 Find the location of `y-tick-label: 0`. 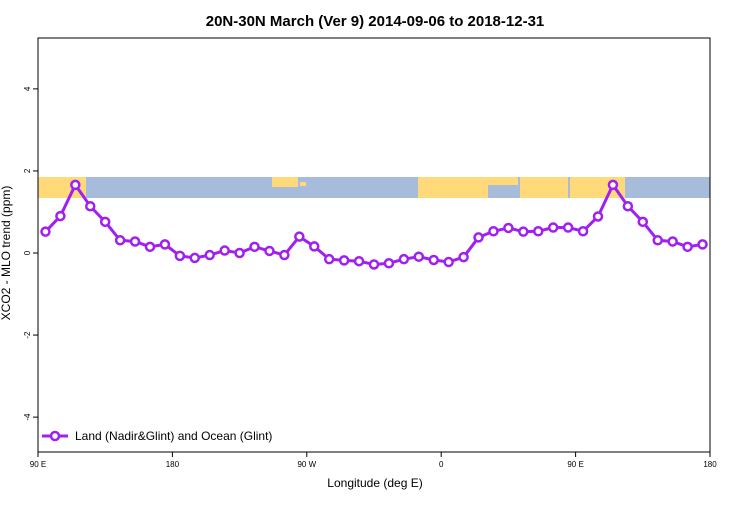

y-tick-label: 0 is located at coordinates (27, 252).